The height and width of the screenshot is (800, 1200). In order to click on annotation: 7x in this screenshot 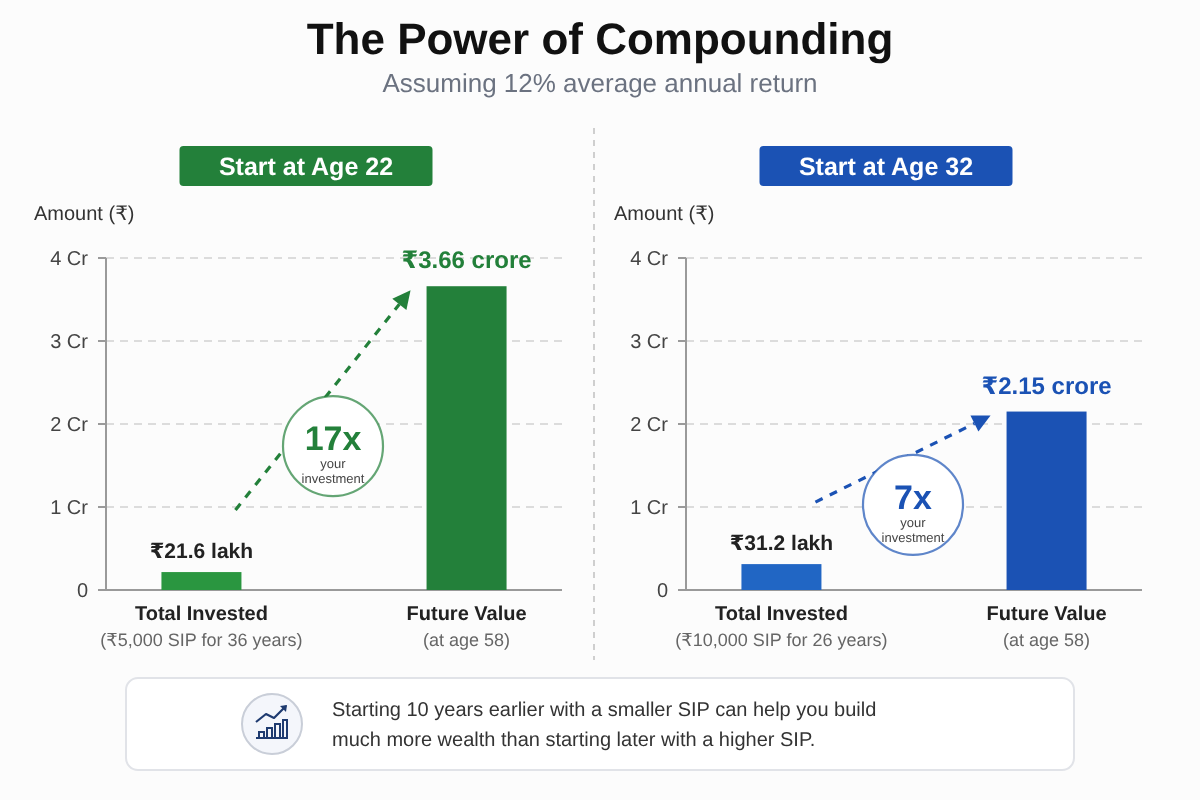, I will do `click(913, 497)`.